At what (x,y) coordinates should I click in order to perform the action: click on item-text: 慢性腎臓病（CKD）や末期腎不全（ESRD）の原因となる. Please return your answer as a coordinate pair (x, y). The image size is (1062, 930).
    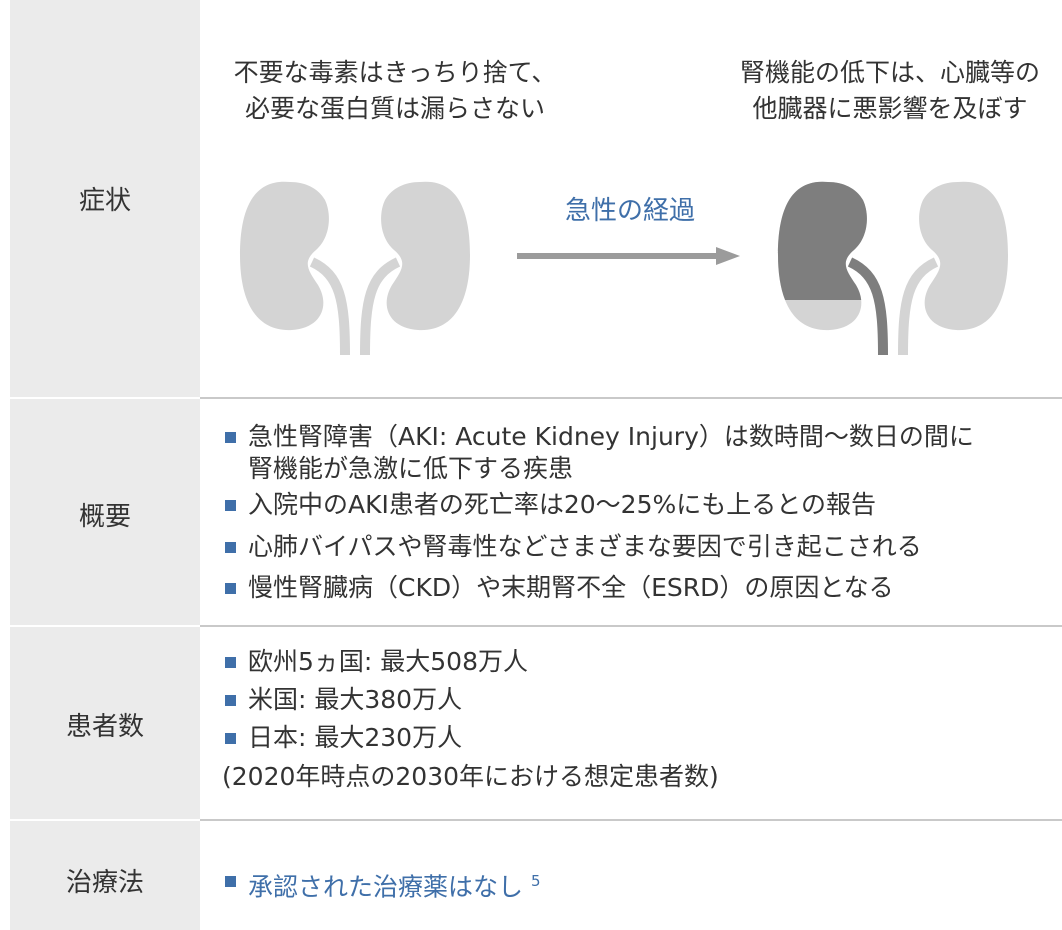
    Looking at the image, I should click on (571, 587).